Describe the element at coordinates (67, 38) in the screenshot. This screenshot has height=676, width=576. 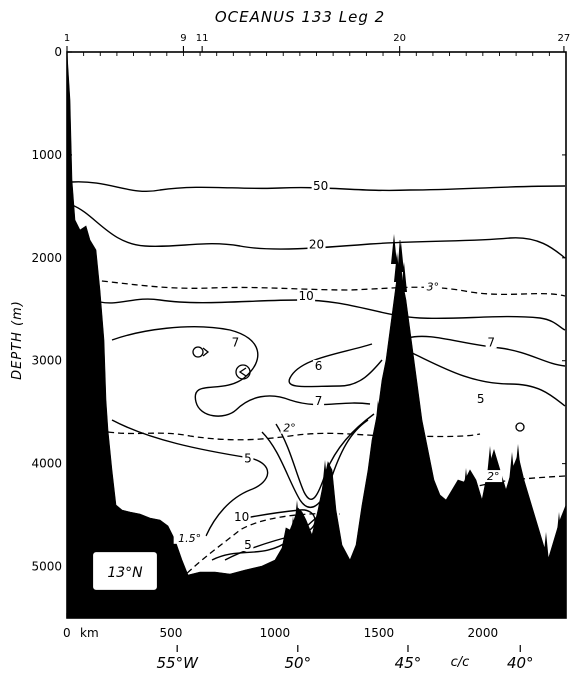
I see `station-label: 1` at that location.